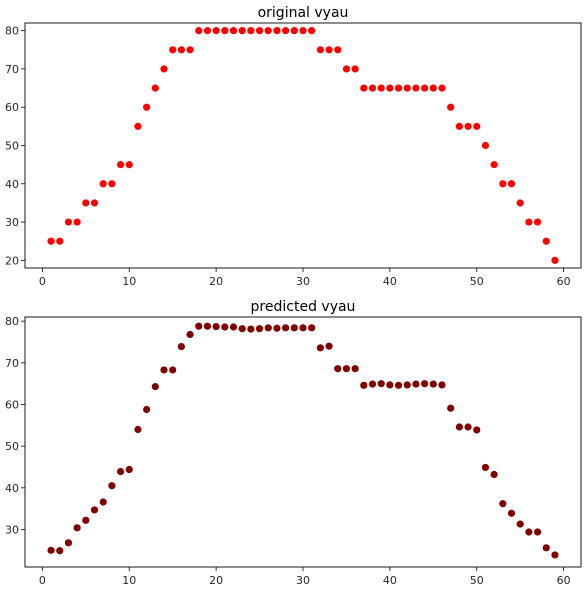  Describe the element at coordinates (12, 260) in the screenshot. I see `y-tick-label: 20` at that location.